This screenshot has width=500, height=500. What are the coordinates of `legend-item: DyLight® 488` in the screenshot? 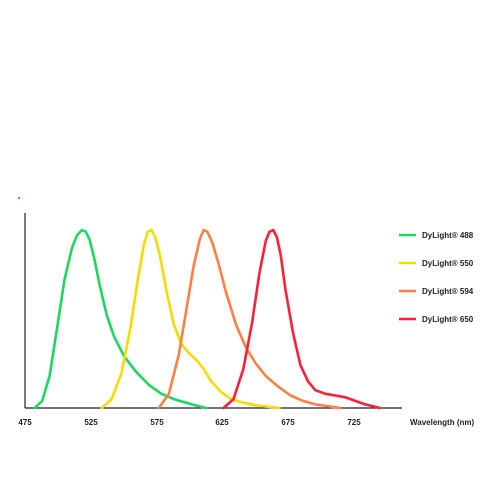 It's located at (436, 235).